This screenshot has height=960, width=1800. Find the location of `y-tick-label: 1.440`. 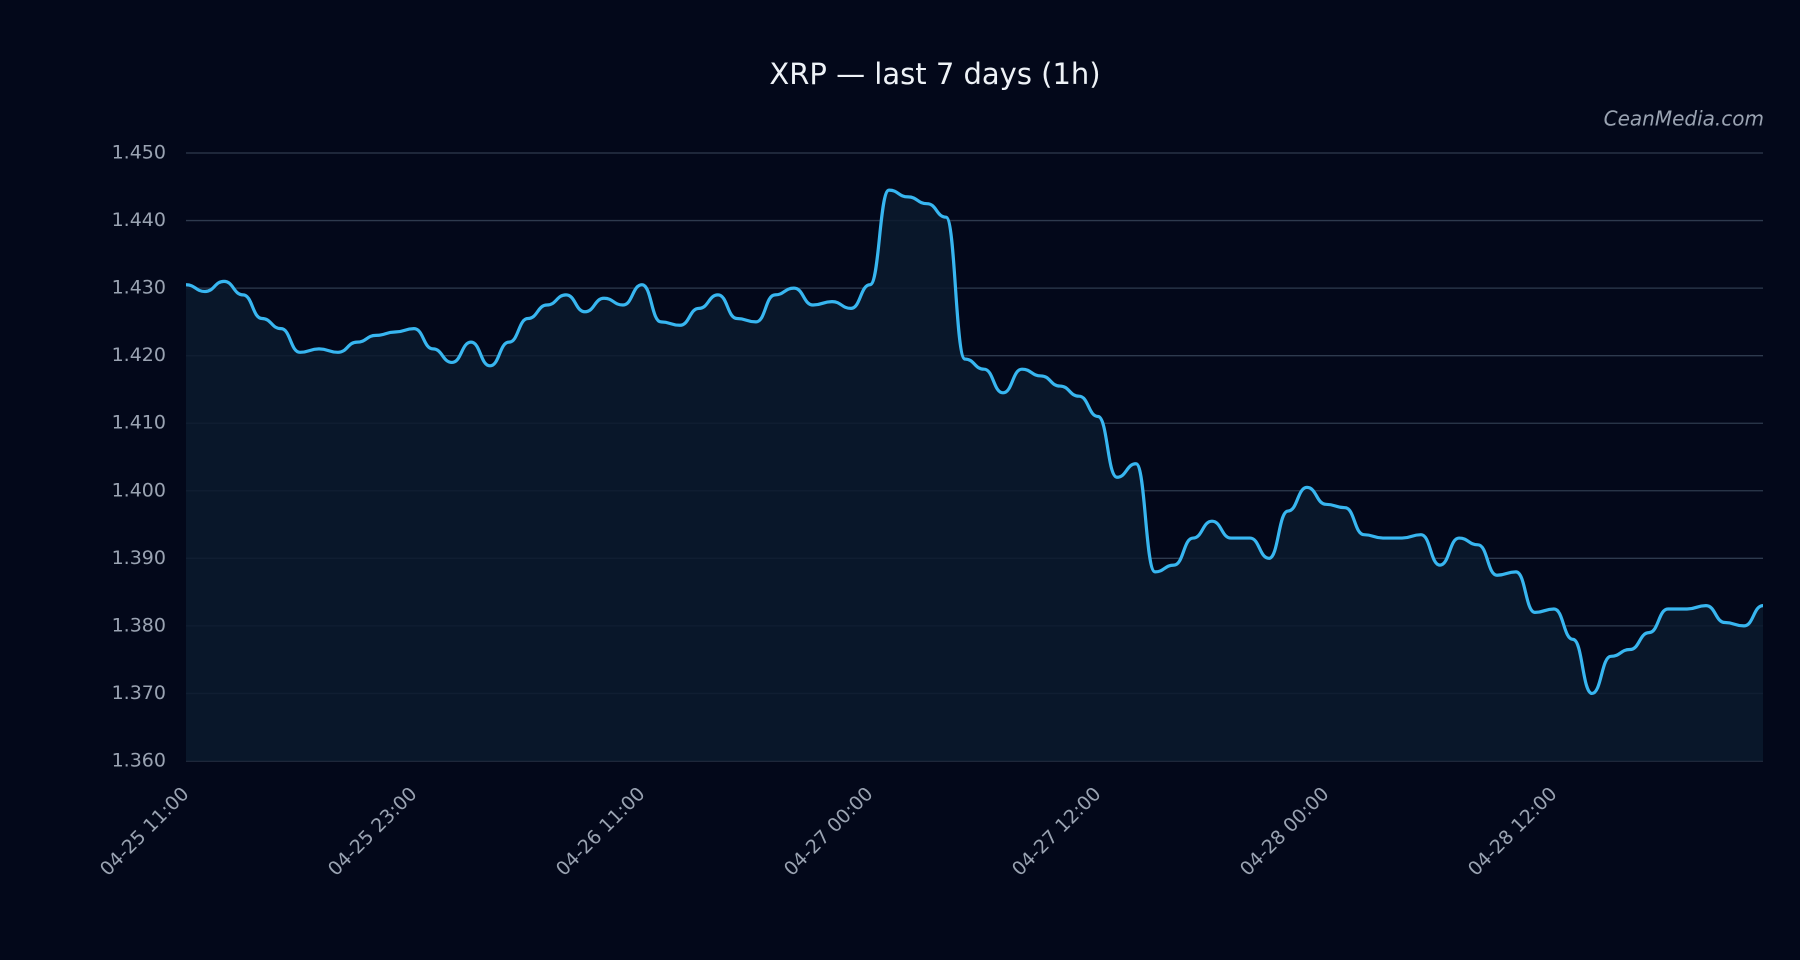

y-tick-label: 1.440 is located at coordinates (139, 220).